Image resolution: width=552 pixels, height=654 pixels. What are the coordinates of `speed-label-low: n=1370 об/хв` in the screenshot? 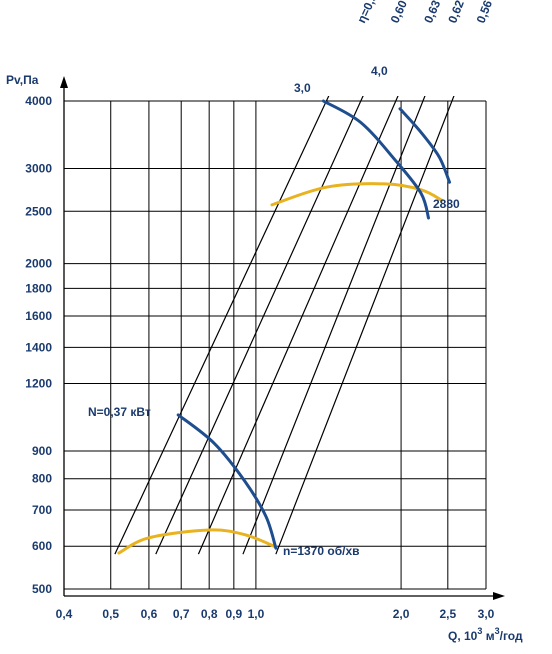 It's located at (321, 551).